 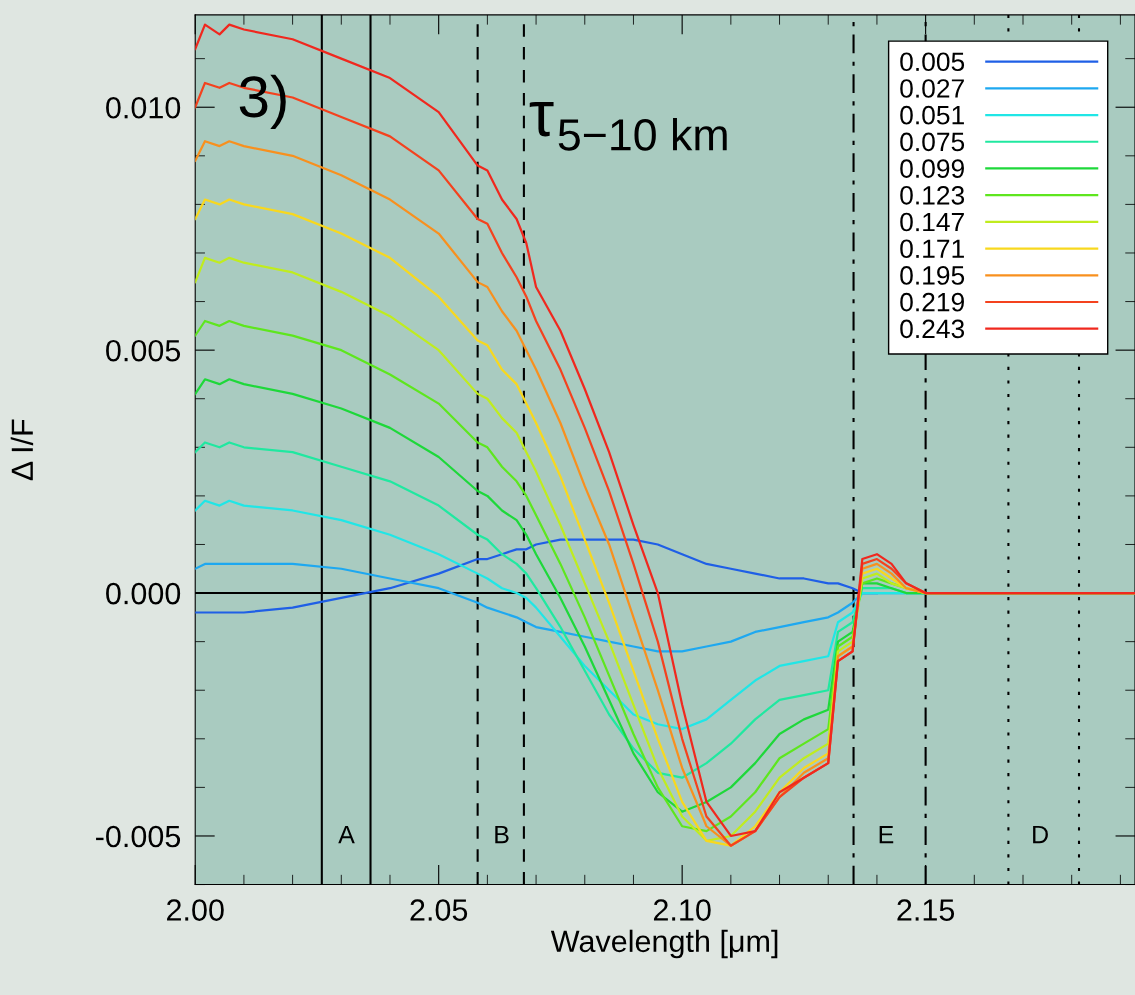 What do you see at coordinates (143, 107) in the screenshot?
I see `y-tick-label: 0.010` at bounding box center [143, 107].